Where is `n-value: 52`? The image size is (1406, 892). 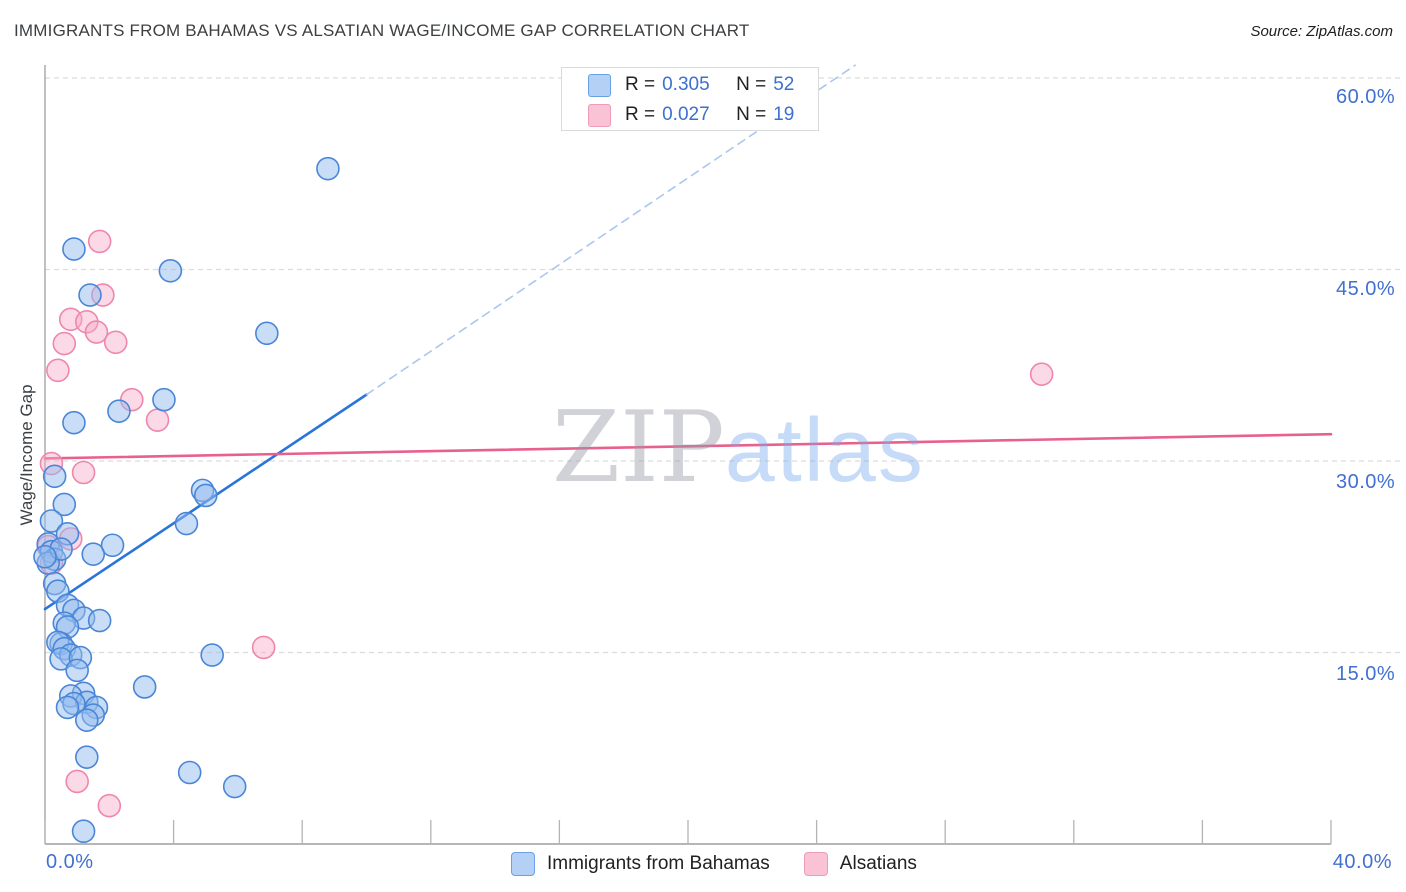 n-value: 52 is located at coordinates (784, 84).